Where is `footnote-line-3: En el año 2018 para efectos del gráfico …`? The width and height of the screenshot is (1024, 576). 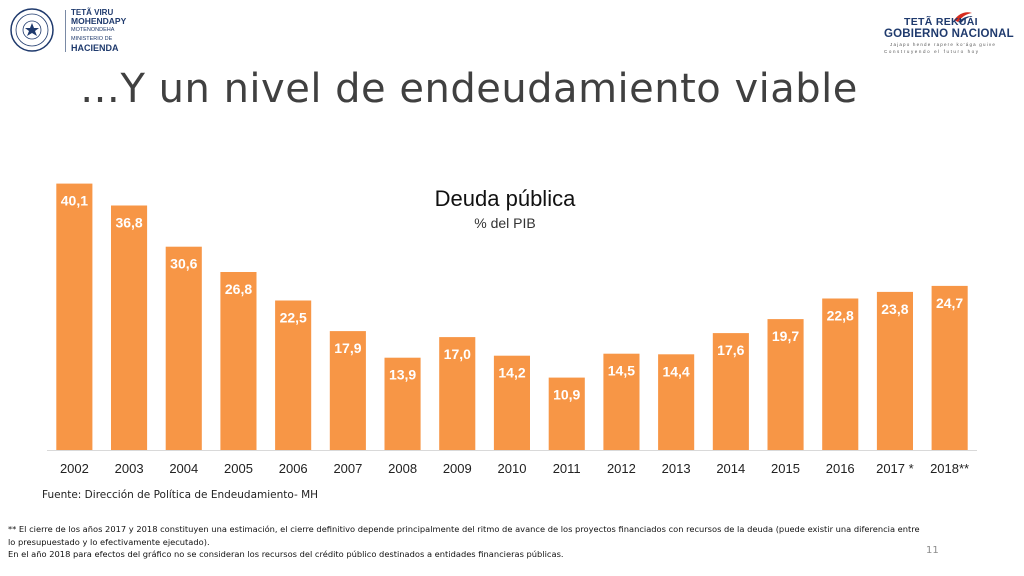 footnote-line-3: En el año 2018 para efectos del gráfico … is located at coordinates (286, 554).